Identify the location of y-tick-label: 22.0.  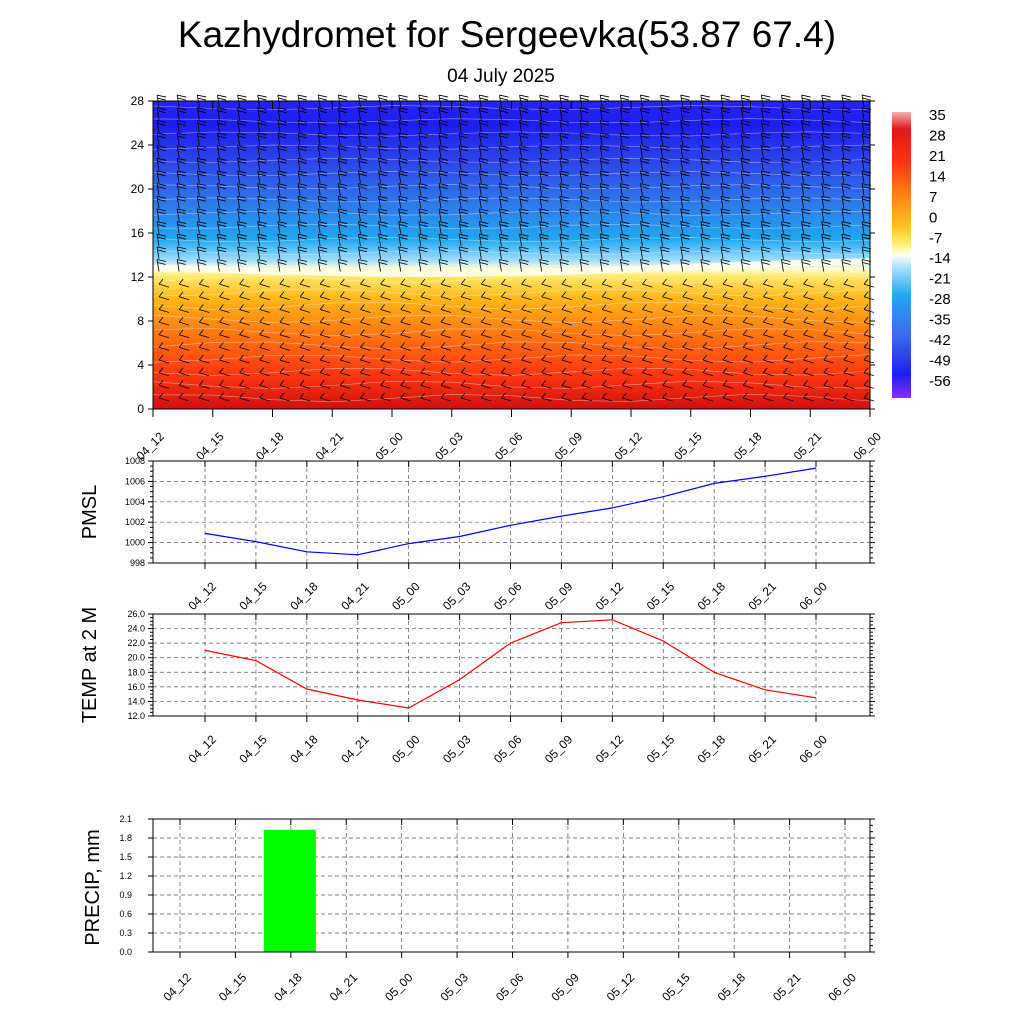
(136, 643).